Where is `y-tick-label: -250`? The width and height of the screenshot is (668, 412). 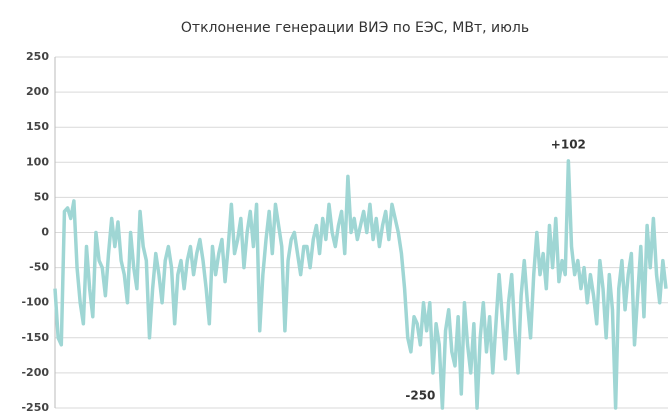 y-tick-label: -250 is located at coordinates (35, 406).